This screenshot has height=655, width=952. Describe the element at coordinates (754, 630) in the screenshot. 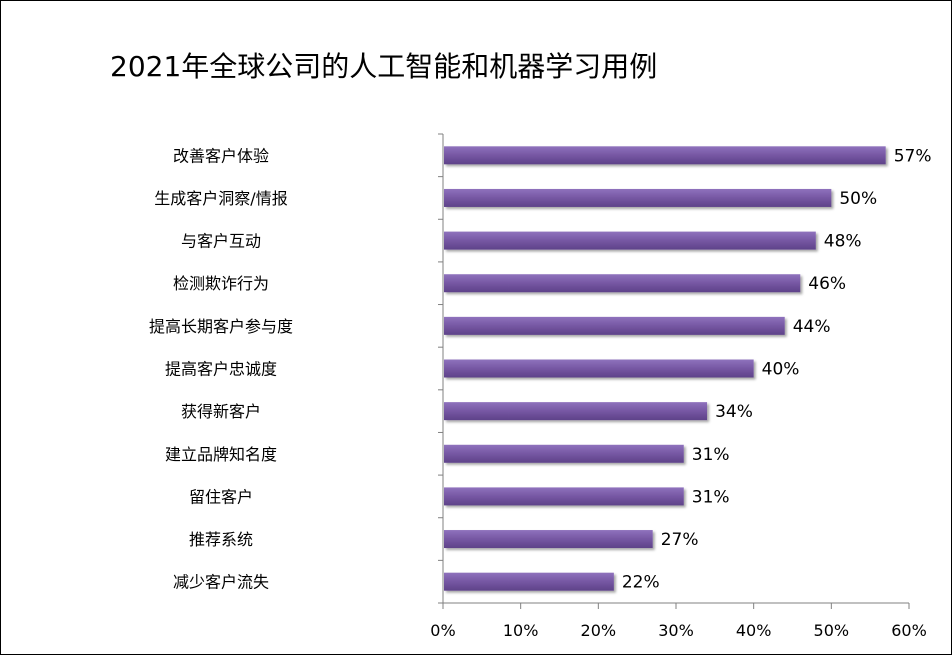

I see `x-tick-label: 40%` at that location.